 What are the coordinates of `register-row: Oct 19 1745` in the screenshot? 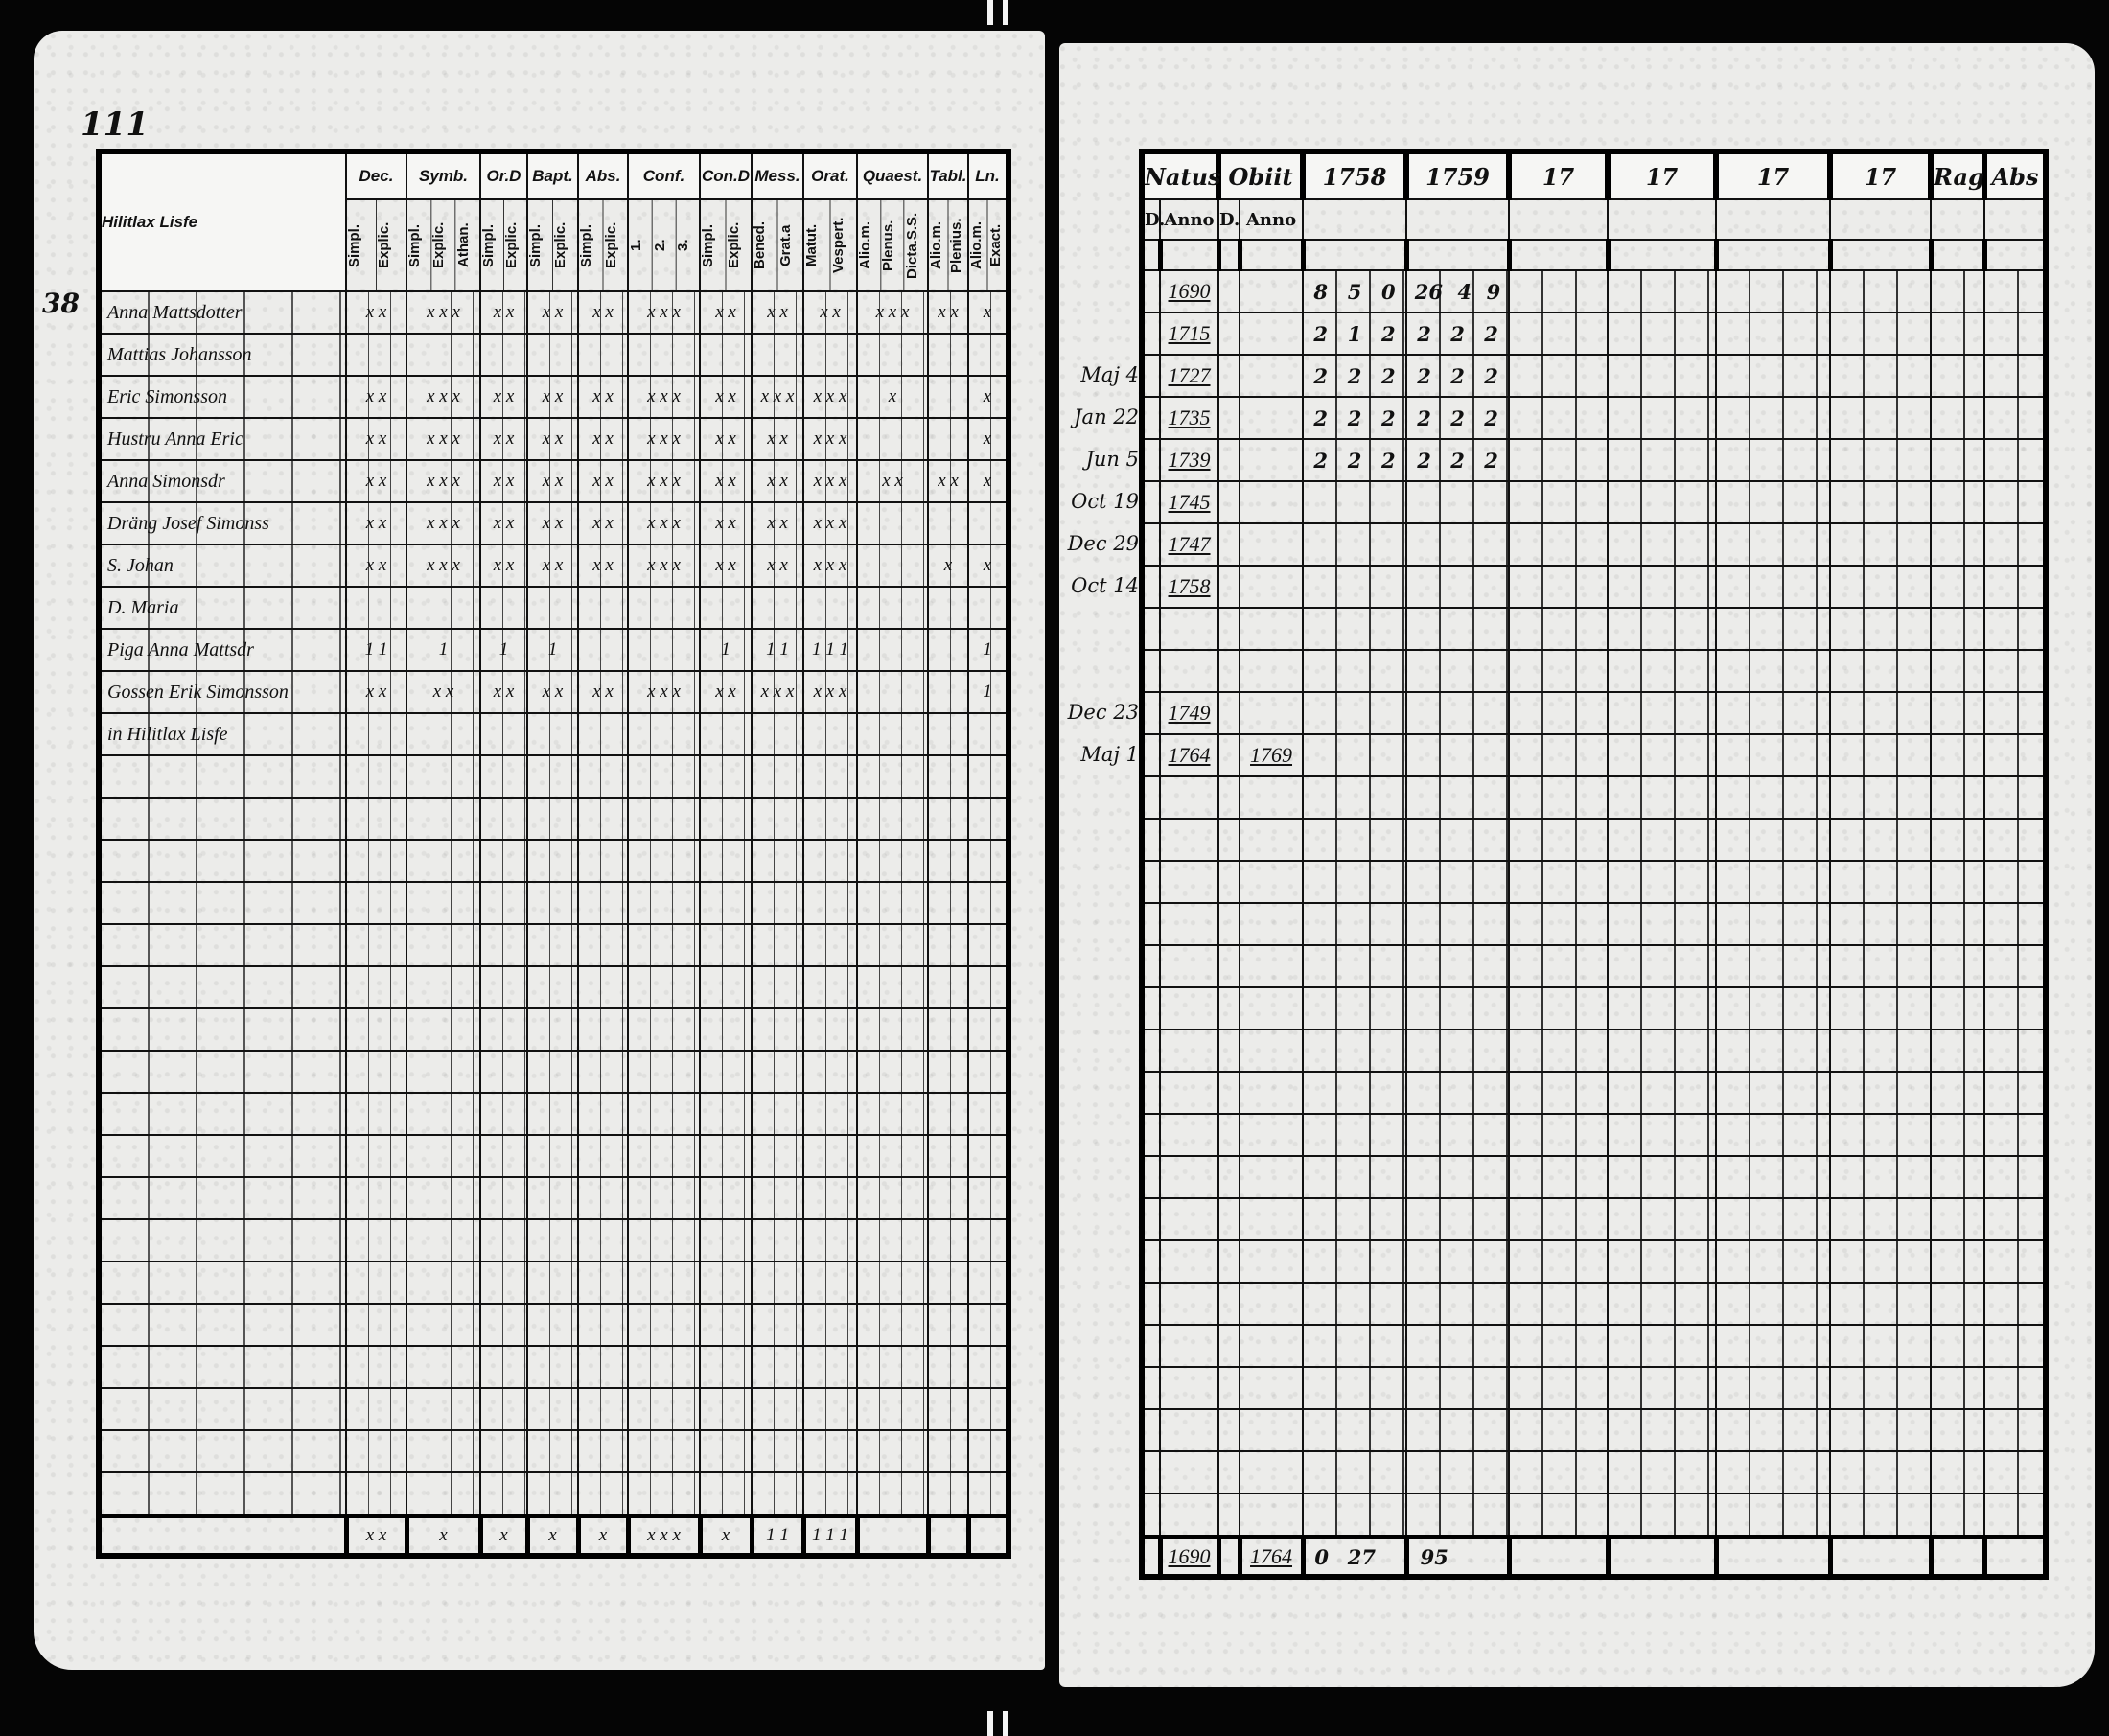 It's located at (1559, 502).